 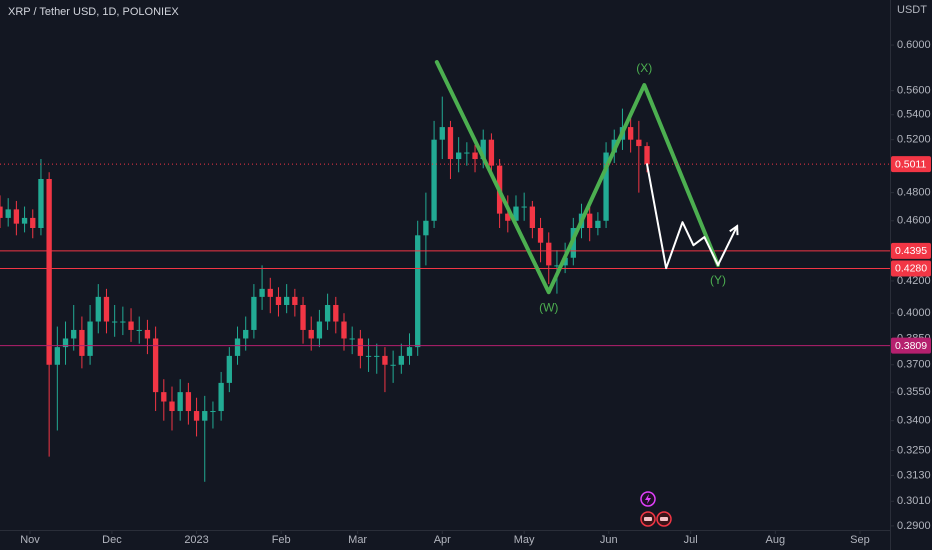 I want to click on level-price-label: 0.3809, so click(x=911, y=346).